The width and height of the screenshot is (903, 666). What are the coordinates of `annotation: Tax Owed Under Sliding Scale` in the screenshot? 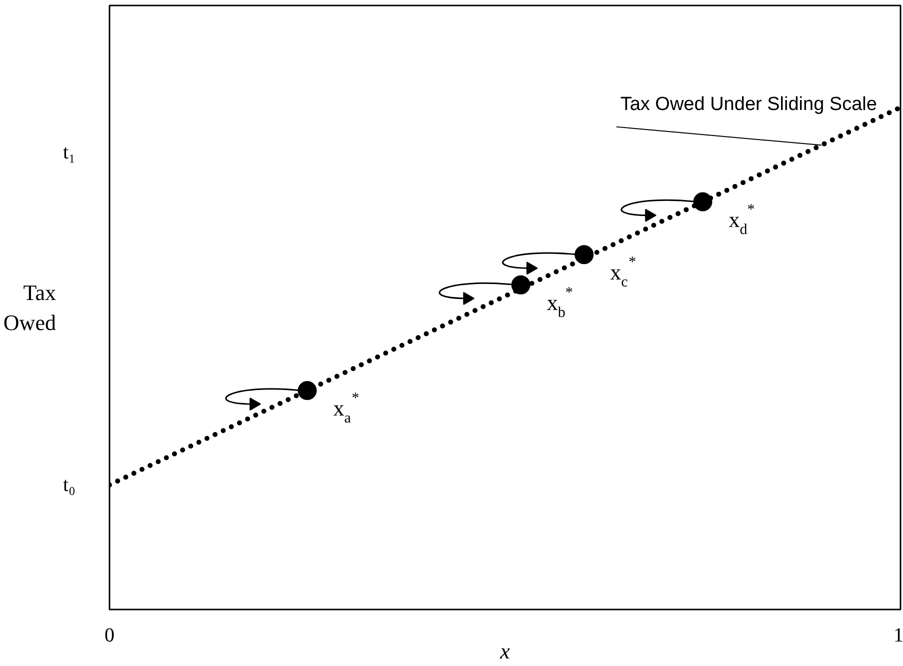 It's located at (748, 104).